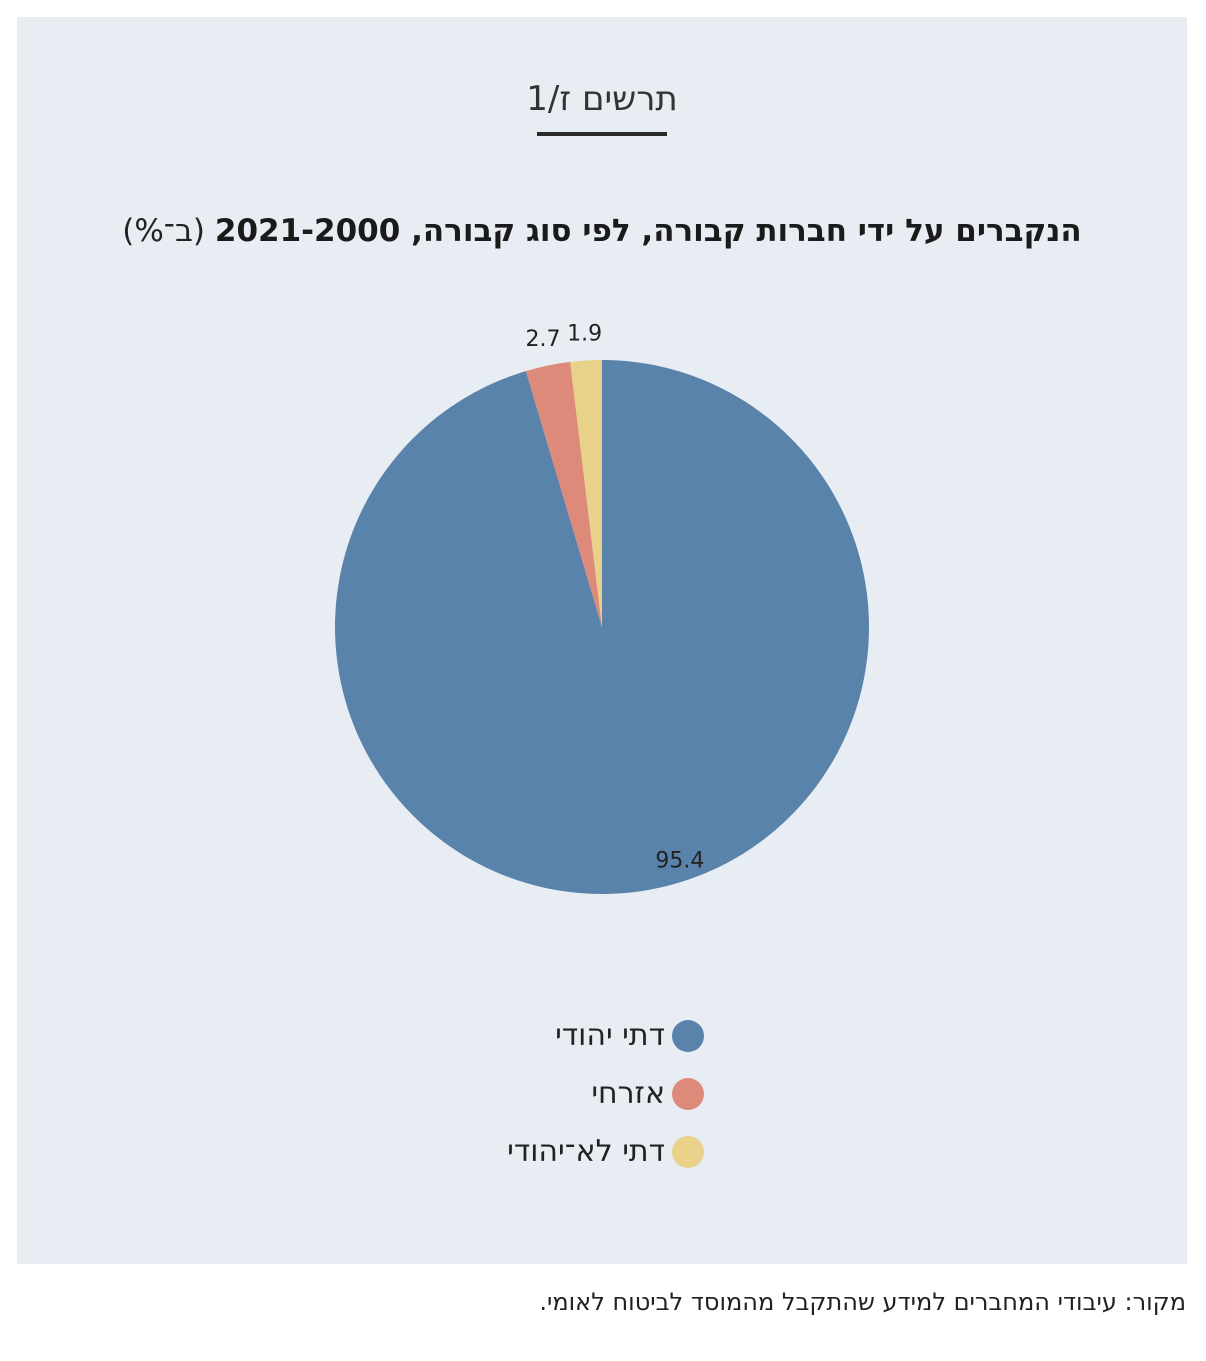 Image resolution: width=1206 pixels, height=1361 pixels. I want to click on value-label-non-jewish-religious: 1.9, so click(584, 334).